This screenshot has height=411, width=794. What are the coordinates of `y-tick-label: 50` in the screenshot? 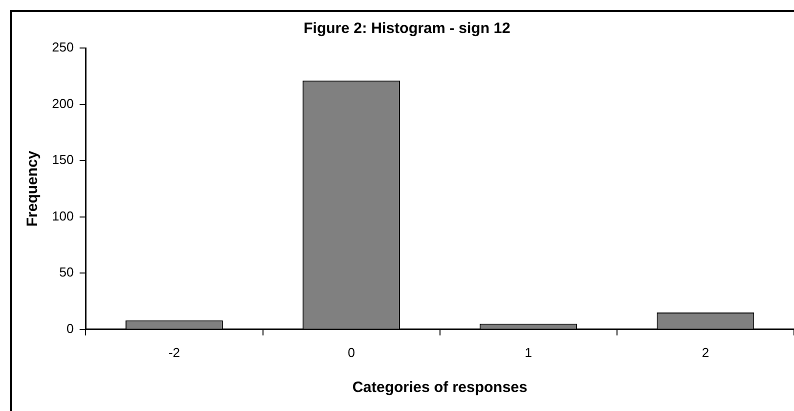 It's located at (66, 272).